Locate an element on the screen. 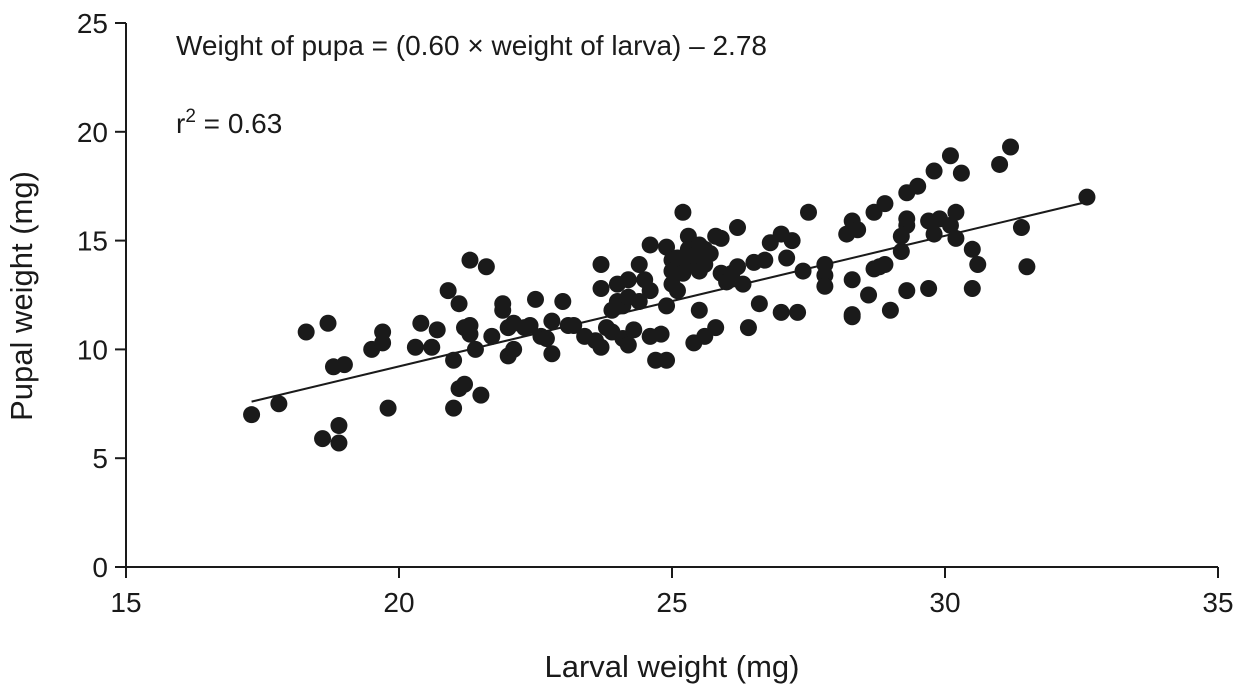 Image resolution: width=1242 pixels, height=692 pixels. y-axis-ticks: 0 5 10 15 20 25 is located at coordinates (101, 295).